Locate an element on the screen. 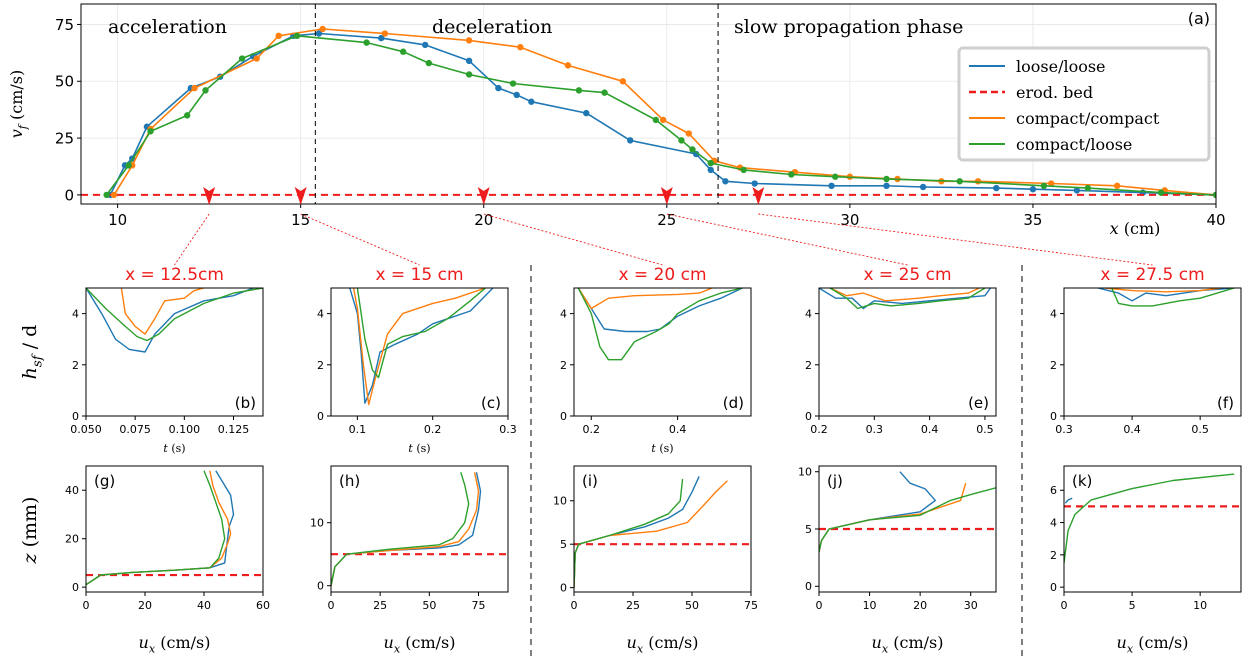 This screenshot has height=663, width=1253. svg-text: t (s) is located at coordinates (174, 448).